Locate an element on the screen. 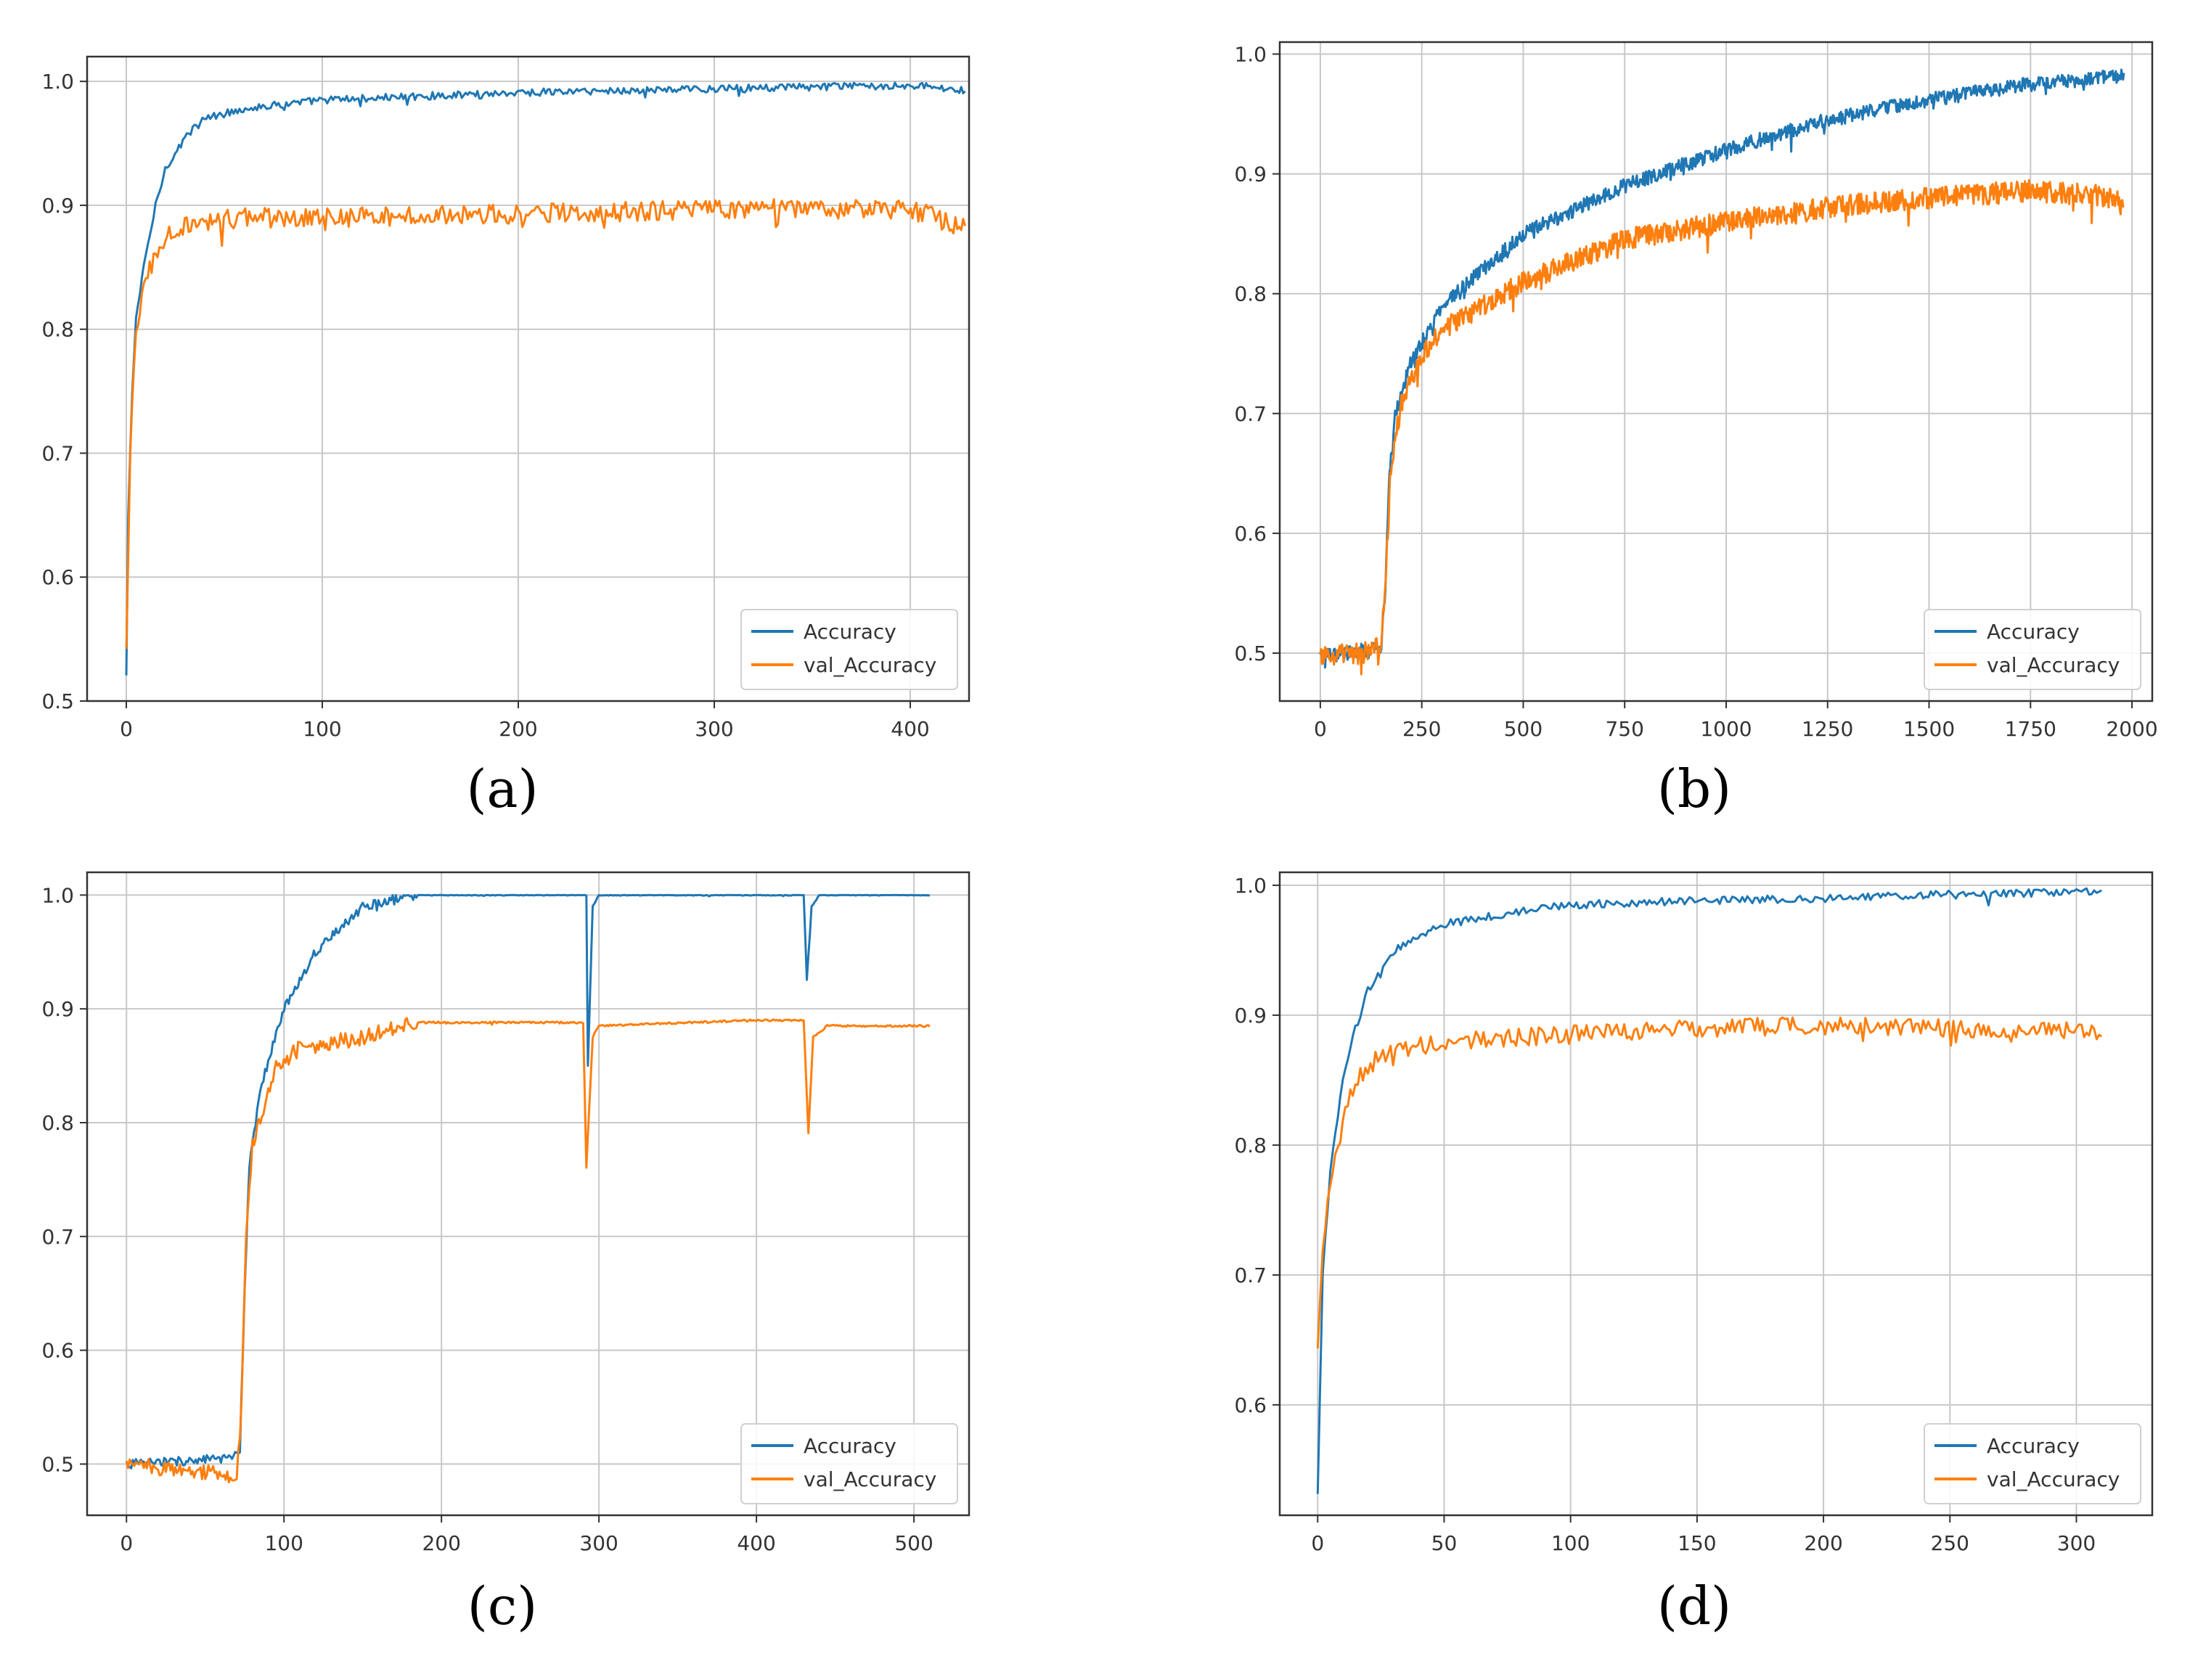  x-tick-label: 1750 is located at coordinates (2031, 729).